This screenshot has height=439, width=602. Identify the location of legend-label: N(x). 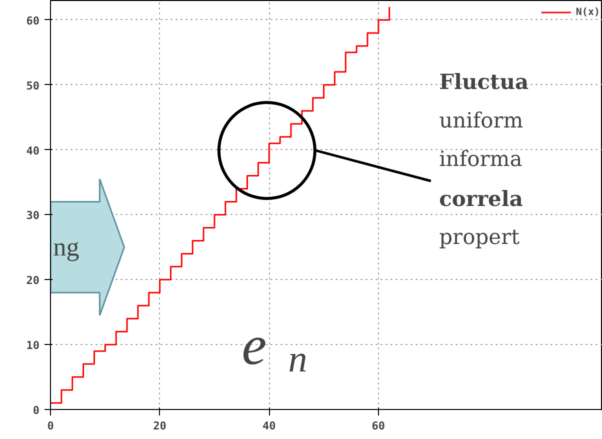
(588, 12).